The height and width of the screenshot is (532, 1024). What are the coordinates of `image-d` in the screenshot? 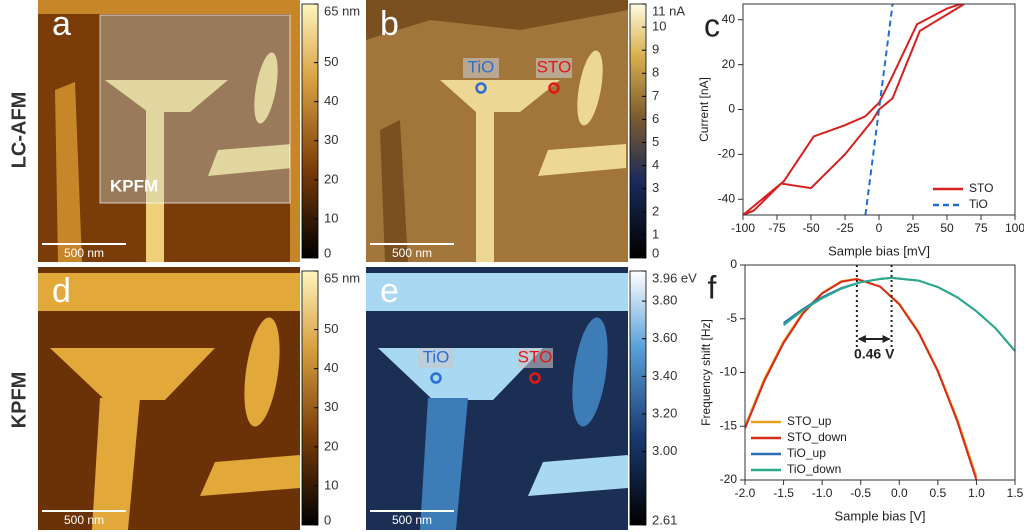 It's located at (169, 398).